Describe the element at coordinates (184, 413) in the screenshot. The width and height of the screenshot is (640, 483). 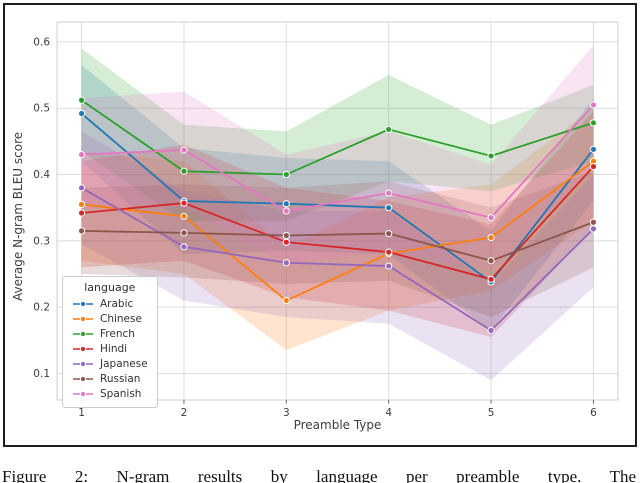
I see `x-tick-label: 2` at that location.